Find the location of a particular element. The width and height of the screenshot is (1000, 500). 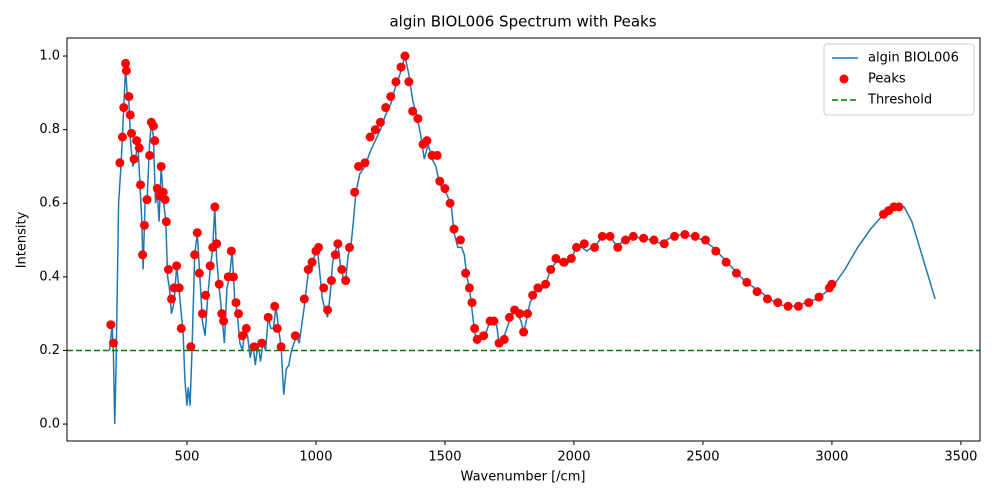

x-tick-label: 3000 is located at coordinates (831, 457).